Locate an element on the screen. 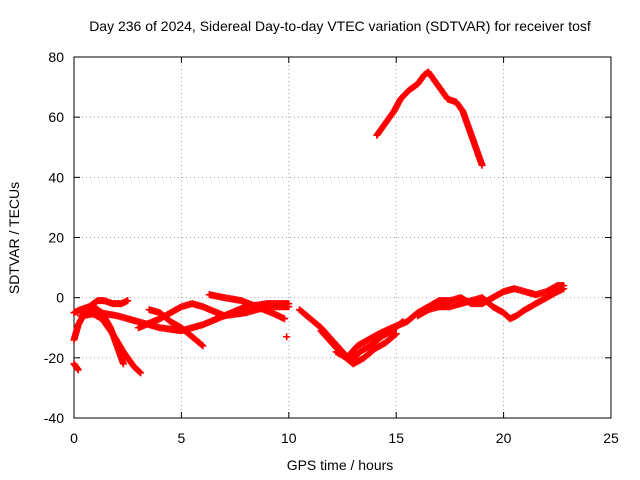 The height and width of the screenshot is (480, 640). x-tick-label: 15 is located at coordinates (396, 438).